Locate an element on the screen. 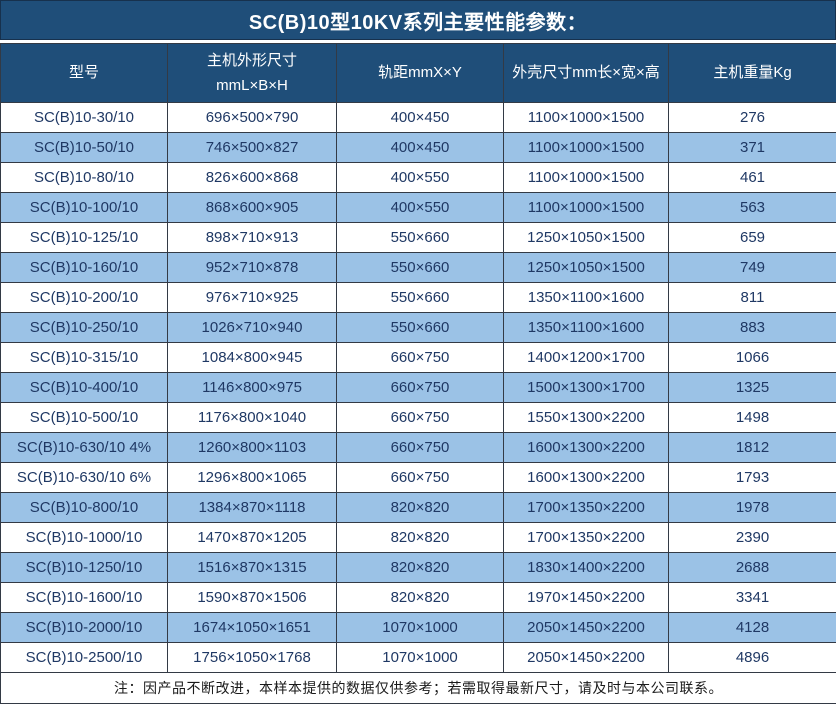 This screenshot has height=705, width=836. cell-weight: 2390 is located at coordinates (752, 537).